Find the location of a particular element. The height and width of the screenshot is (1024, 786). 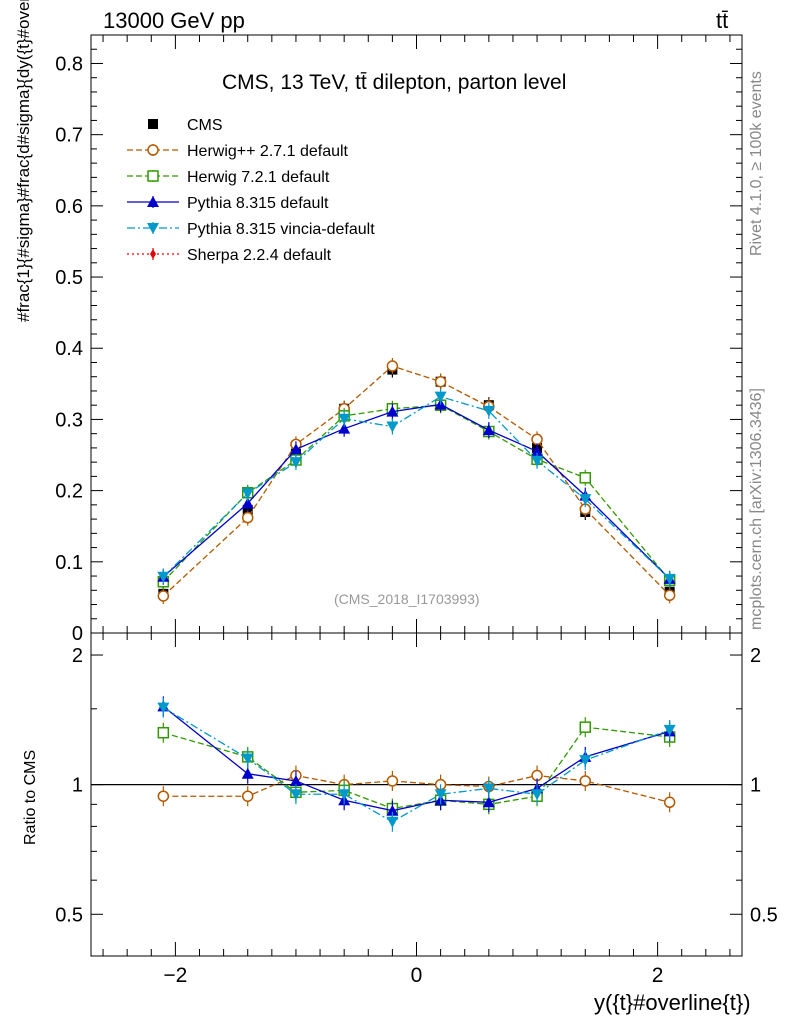

process-label: tt̄ is located at coordinates (722, 20).